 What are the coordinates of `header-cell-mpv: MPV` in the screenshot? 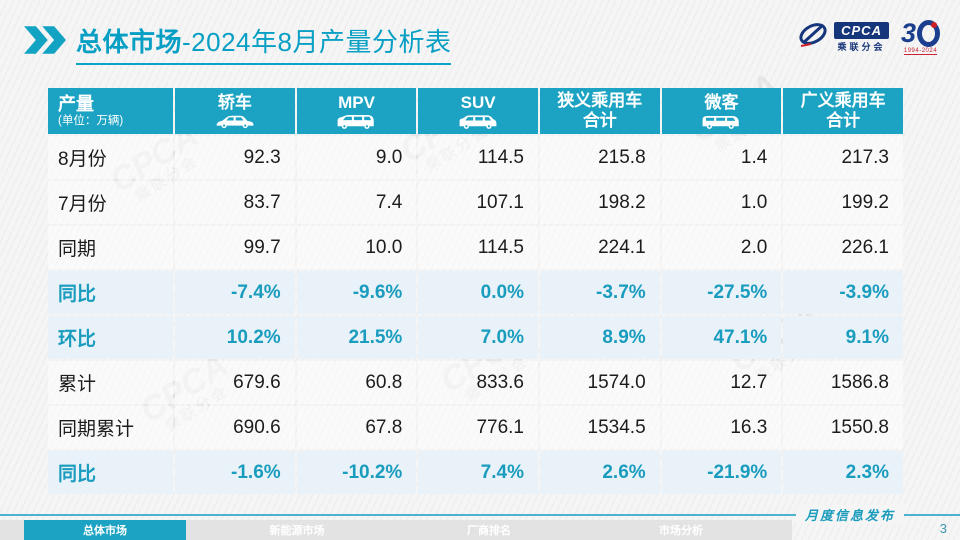 It's located at (356, 111).